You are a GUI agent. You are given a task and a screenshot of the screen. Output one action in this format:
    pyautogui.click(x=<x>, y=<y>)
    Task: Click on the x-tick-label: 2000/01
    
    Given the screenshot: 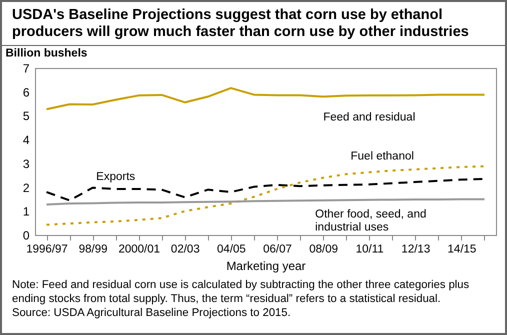 What is the action you would take?
    pyautogui.click(x=139, y=250)
    